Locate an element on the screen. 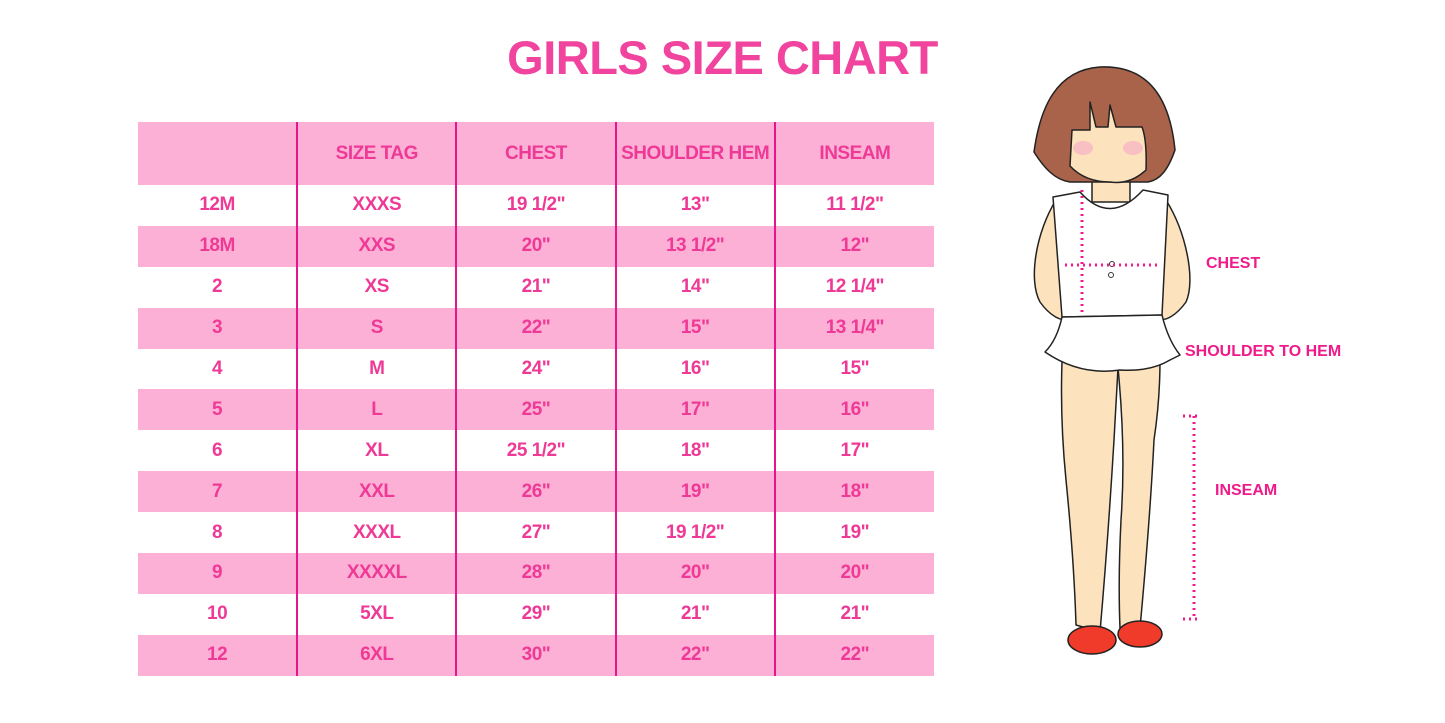 This screenshot has height=723, width=1445. cell-size-tag: 6XL is located at coordinates (376, 655).